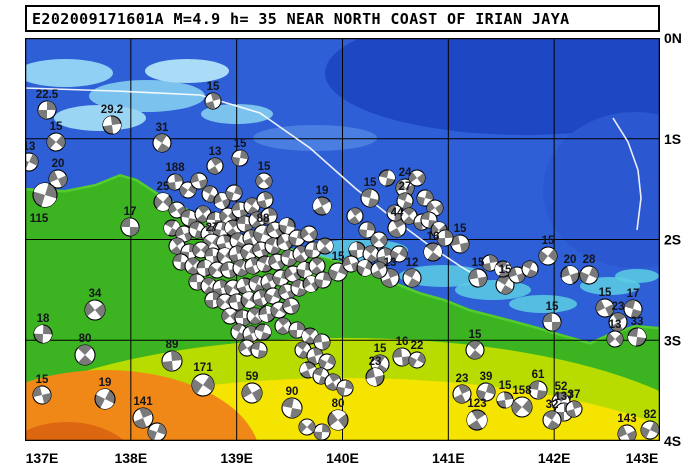 This screenshot has height=475, width=687. Describe the element at coordinates (672, 340) in the screenshot. I see `y-axis-label: 3S` at that location.